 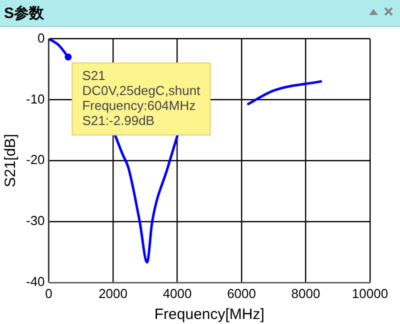 What do you see at coordinates (177, 293) in the screenshot?
I see `x-tick-label: 4000` at bounding box center [177, 293].